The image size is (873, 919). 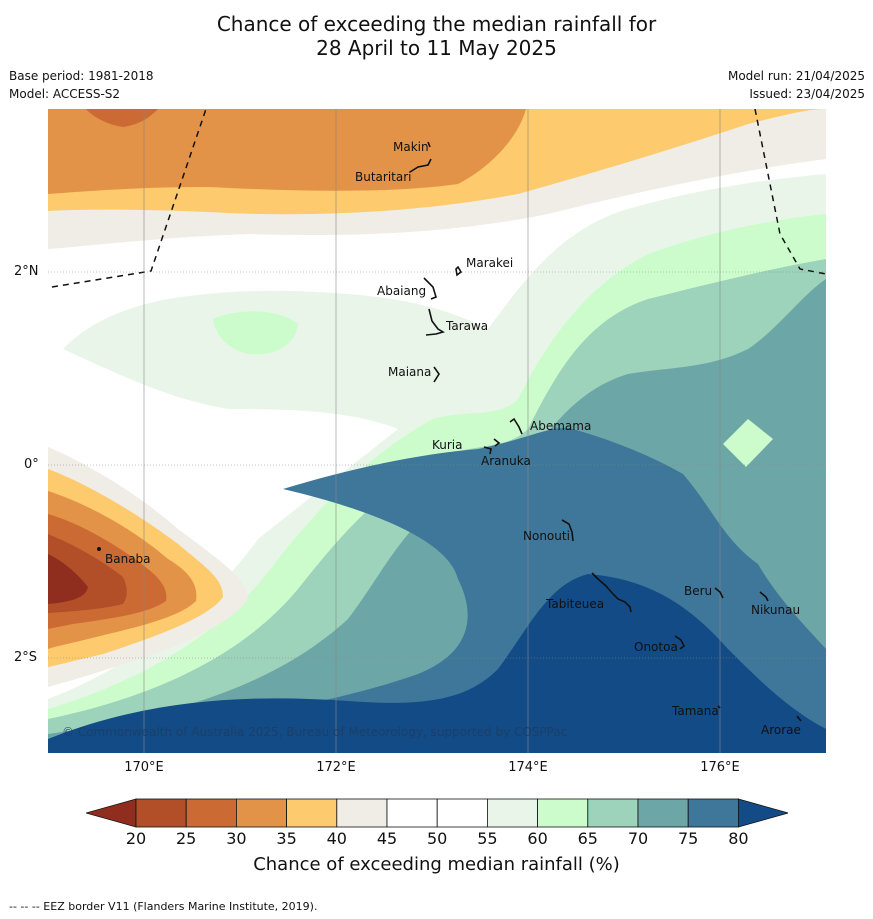 What do you see at coordinates (436, 374) in the screenshot?
I see `island-maiana` at bounding box center [436, 374].